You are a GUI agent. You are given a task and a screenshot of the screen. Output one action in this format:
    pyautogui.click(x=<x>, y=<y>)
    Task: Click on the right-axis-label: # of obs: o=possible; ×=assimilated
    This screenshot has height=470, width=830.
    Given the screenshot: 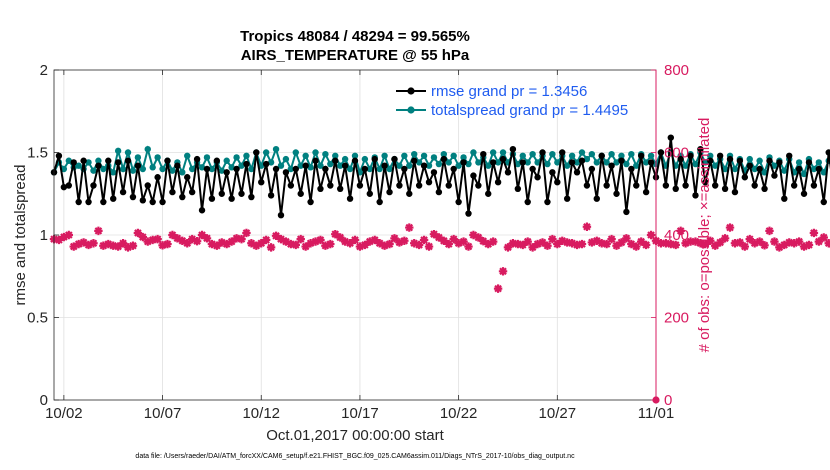 What is the action you would take?
    pyautogui.click(x=704, y=235)
    